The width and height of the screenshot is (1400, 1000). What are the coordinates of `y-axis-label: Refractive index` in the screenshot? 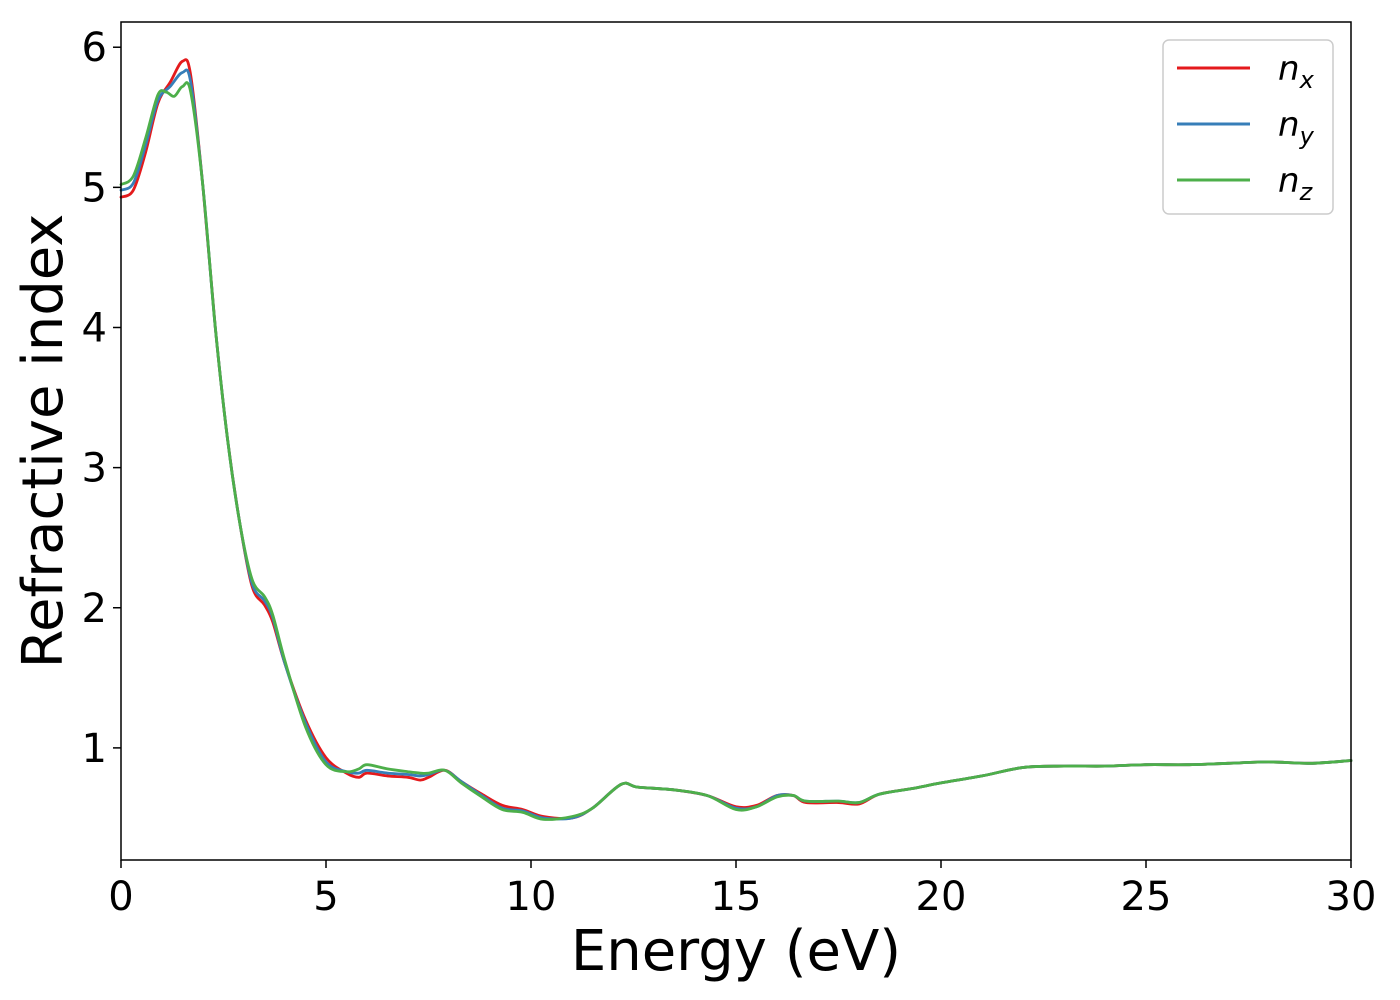 It's located at (43, 441).